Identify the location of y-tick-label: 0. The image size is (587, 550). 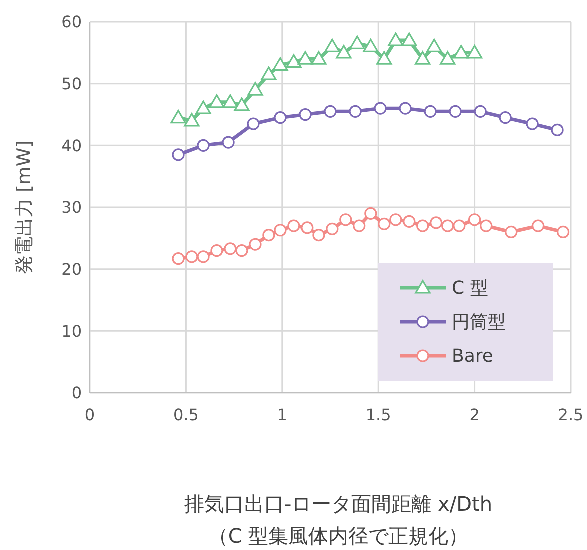
(77, 393).